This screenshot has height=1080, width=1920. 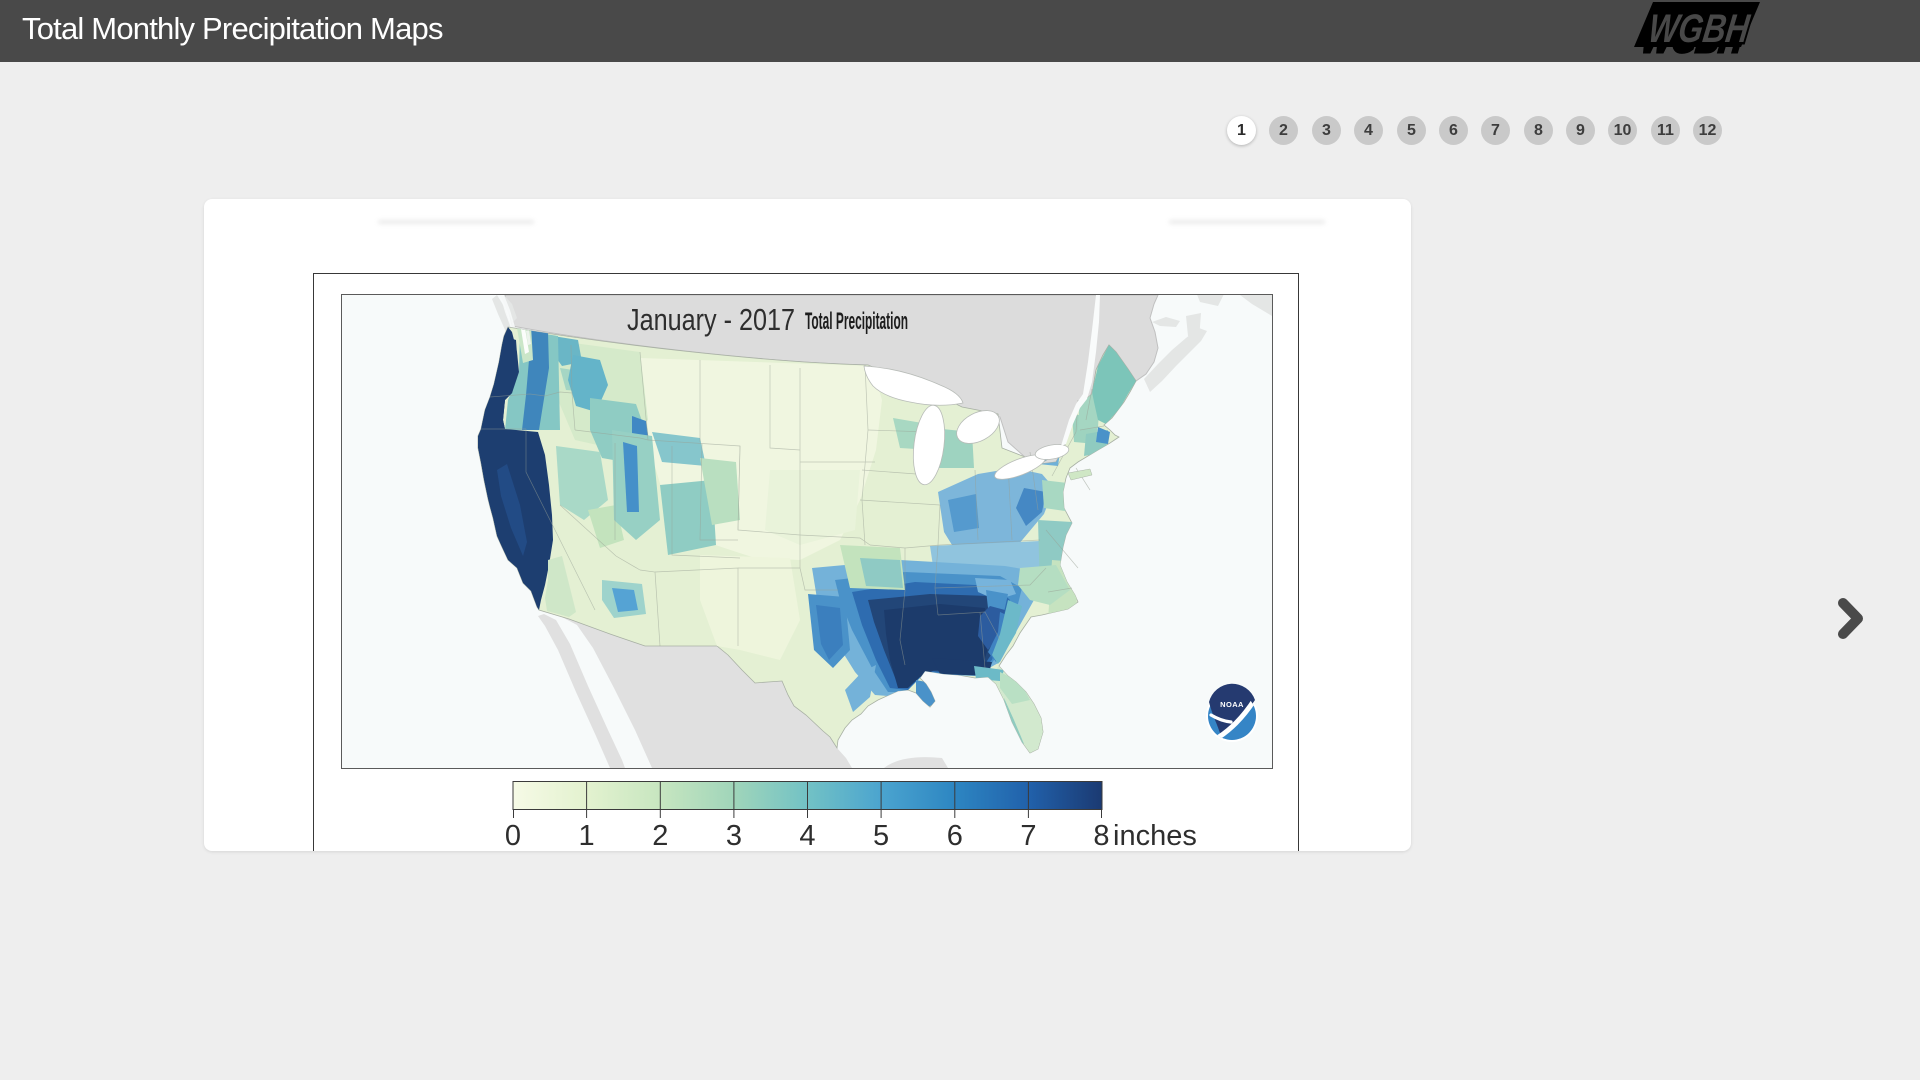 I want to click on svg-text: Total Precipitation, so click(x=856, y=321).